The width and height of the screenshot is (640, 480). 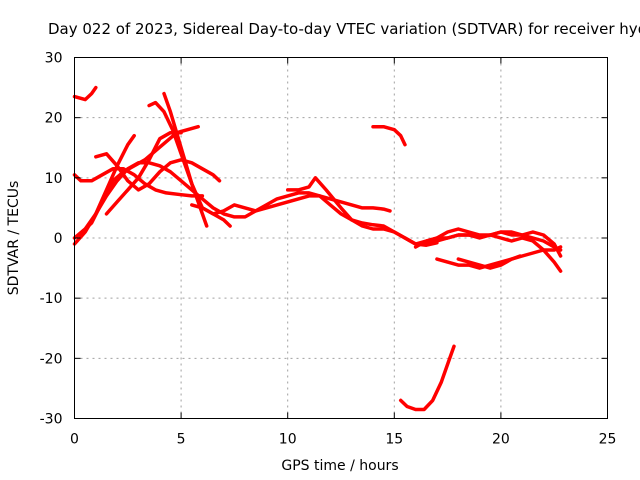 What do you see at coordinates (608, 440) in the screenshot?
I see `x-tick-label: 25` at bounding box center [608, 440].